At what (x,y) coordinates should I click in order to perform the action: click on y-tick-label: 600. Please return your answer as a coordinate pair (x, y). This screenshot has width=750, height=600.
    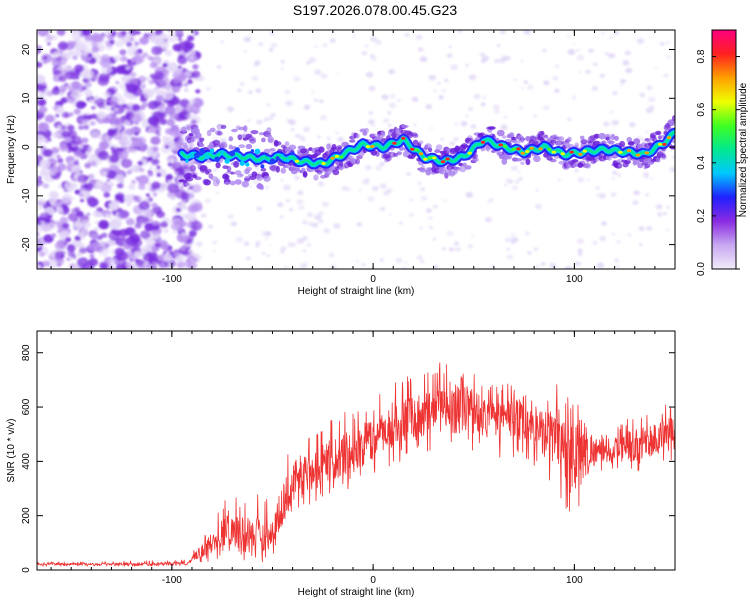
    Looking at the image, I should click on (26, 406).